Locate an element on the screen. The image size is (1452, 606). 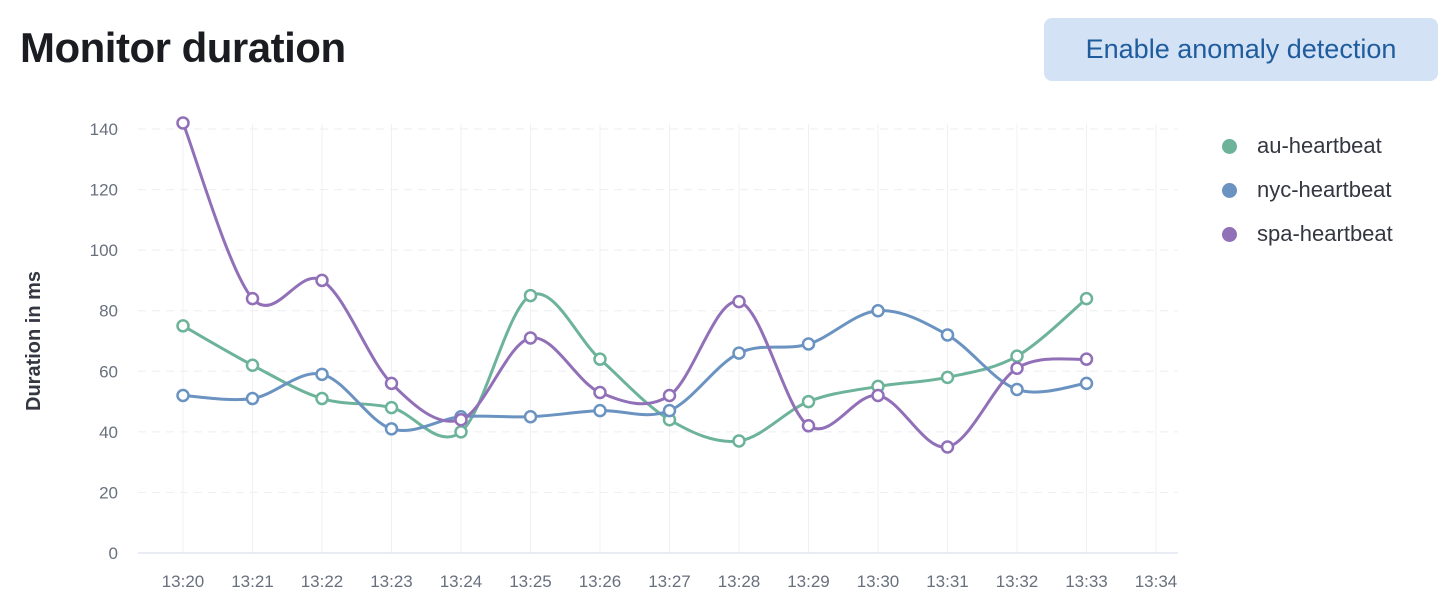
legend: au-heartbeat nyc-heartbeat spa-heartbeat is located at coordinates (1307, 190).